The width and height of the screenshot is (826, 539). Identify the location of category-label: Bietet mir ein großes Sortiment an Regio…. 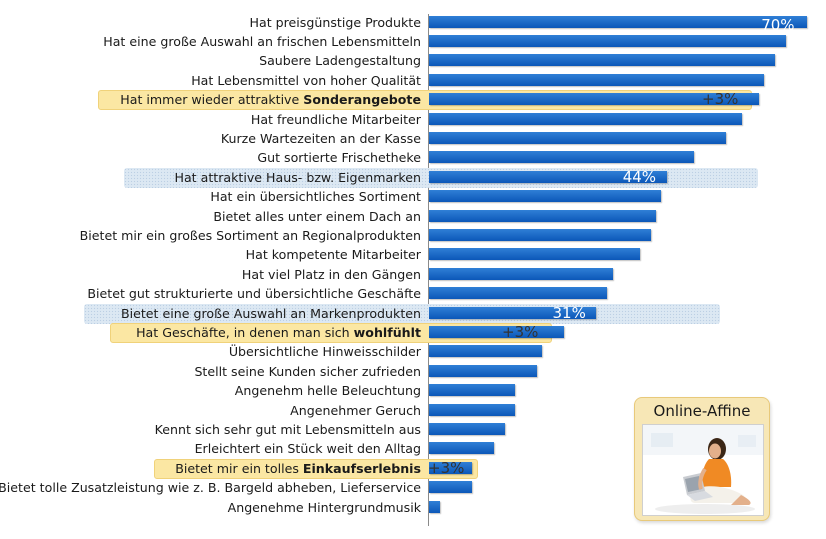
(250, 235).